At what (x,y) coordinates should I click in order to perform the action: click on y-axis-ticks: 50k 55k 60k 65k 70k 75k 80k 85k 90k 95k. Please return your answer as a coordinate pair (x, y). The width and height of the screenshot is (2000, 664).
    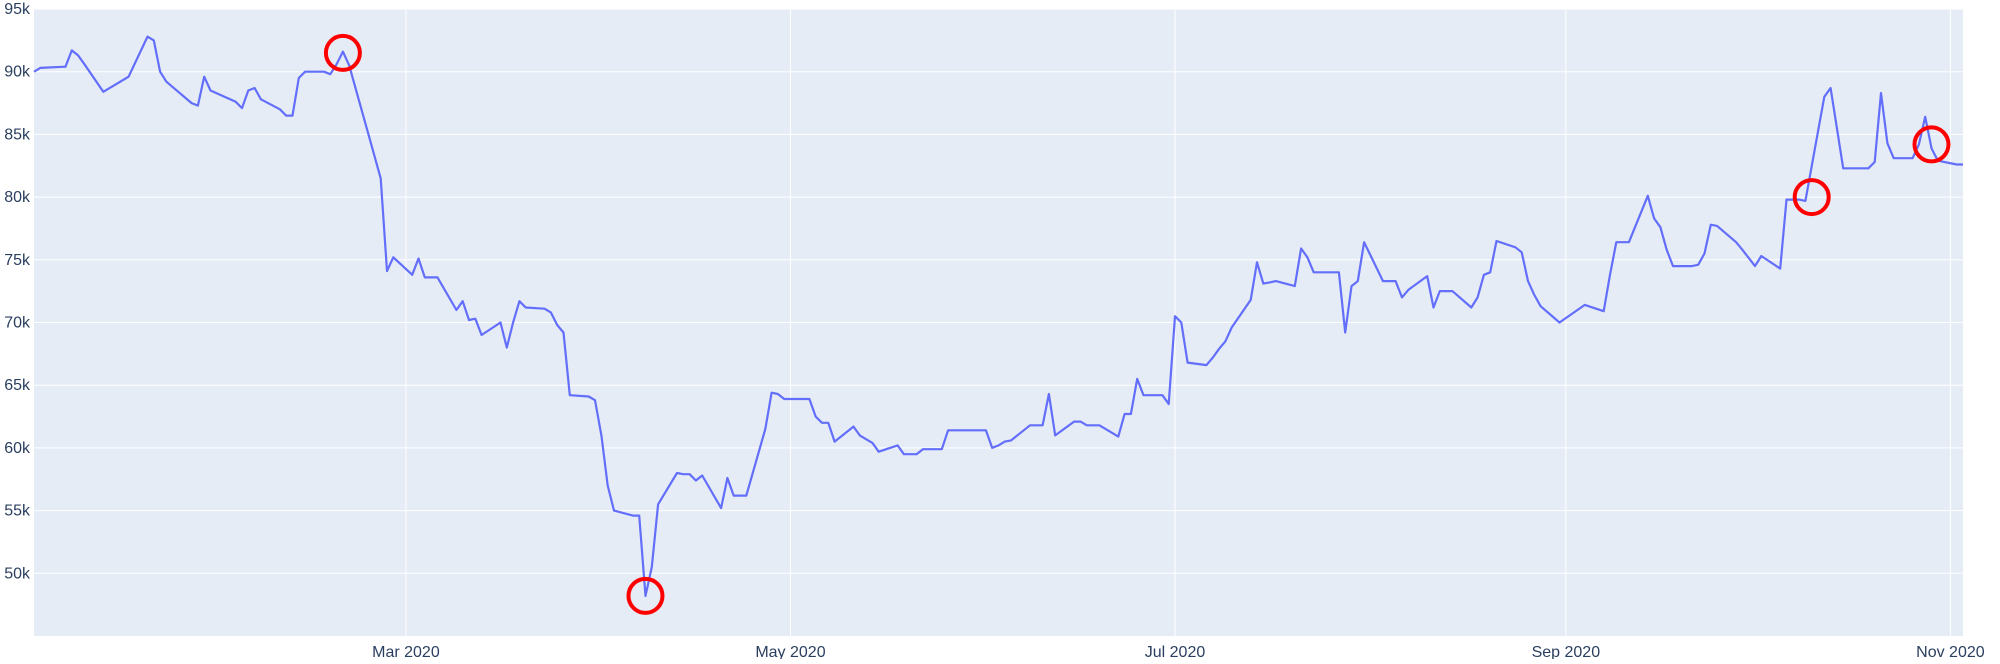
    Looking at the image, I should click on (17, 291).